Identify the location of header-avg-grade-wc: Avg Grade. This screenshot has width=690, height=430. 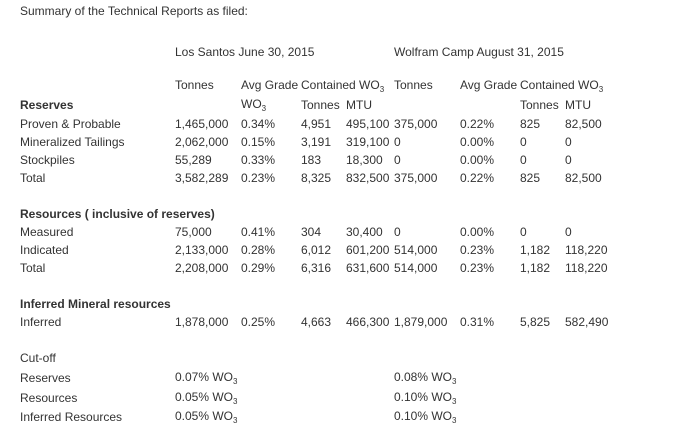
(489, 85).